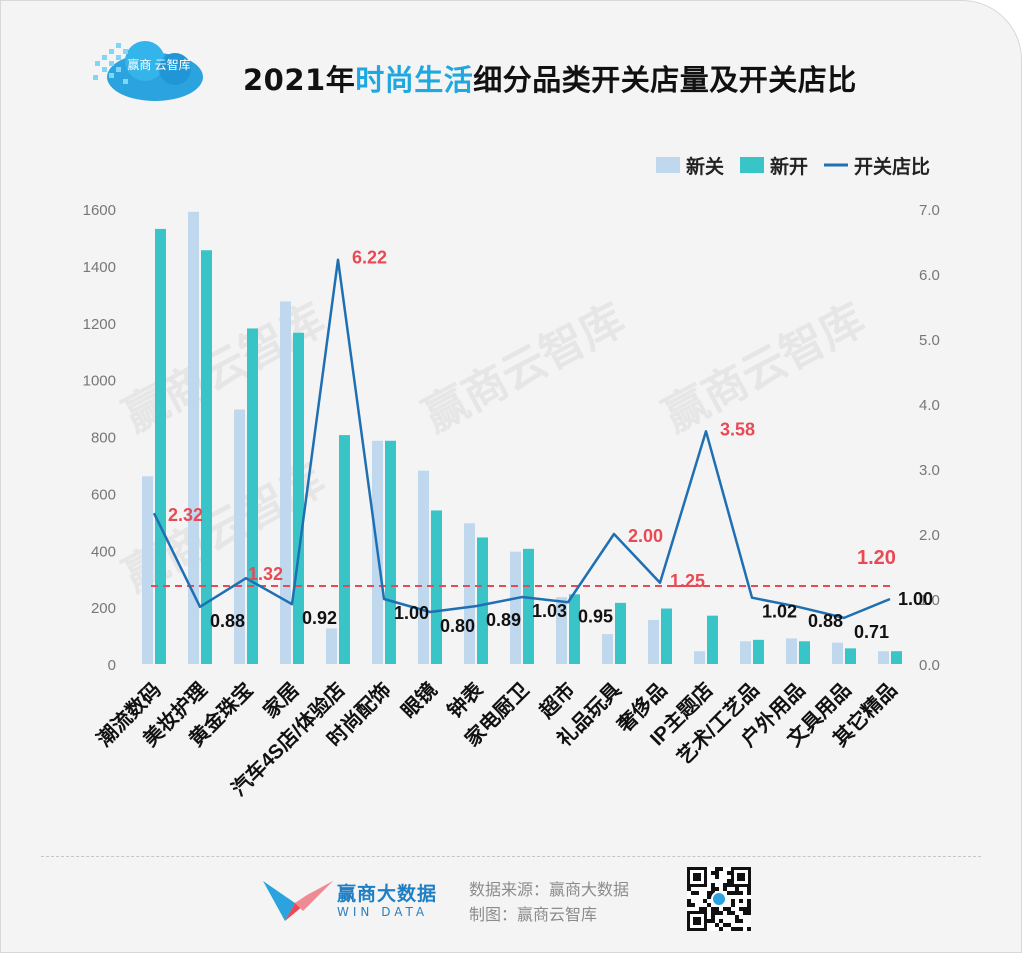 The width and height of the screenshot is (1022, 953). I want to click on left-axis-tick: 0, so click(112, 665).